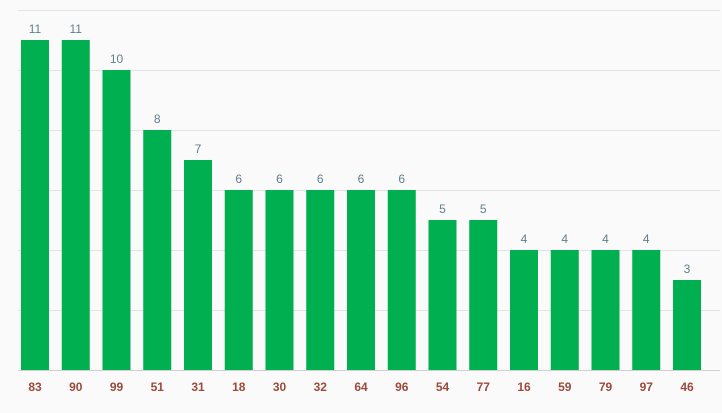  Describe the element at coordinates (76, 387) in the screenshot. I see `x-tick-label: 90` at that location.